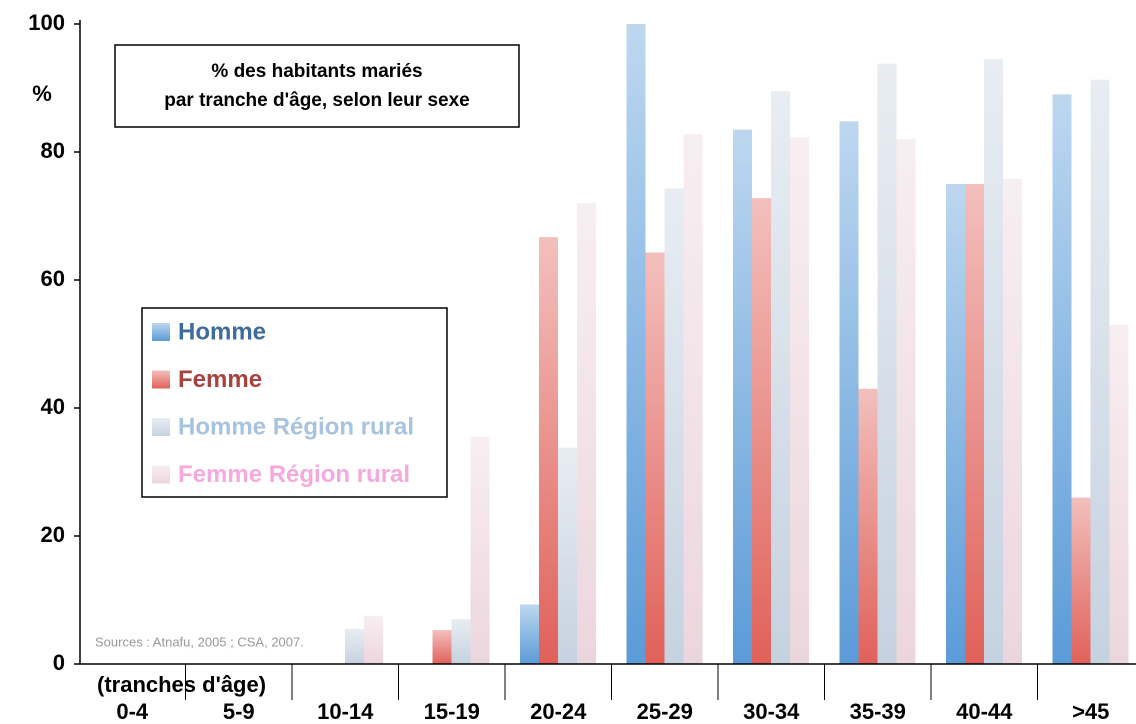  Describe the element at coordinates (294, 402) in the screenshot. I see `legend-box` at that location.